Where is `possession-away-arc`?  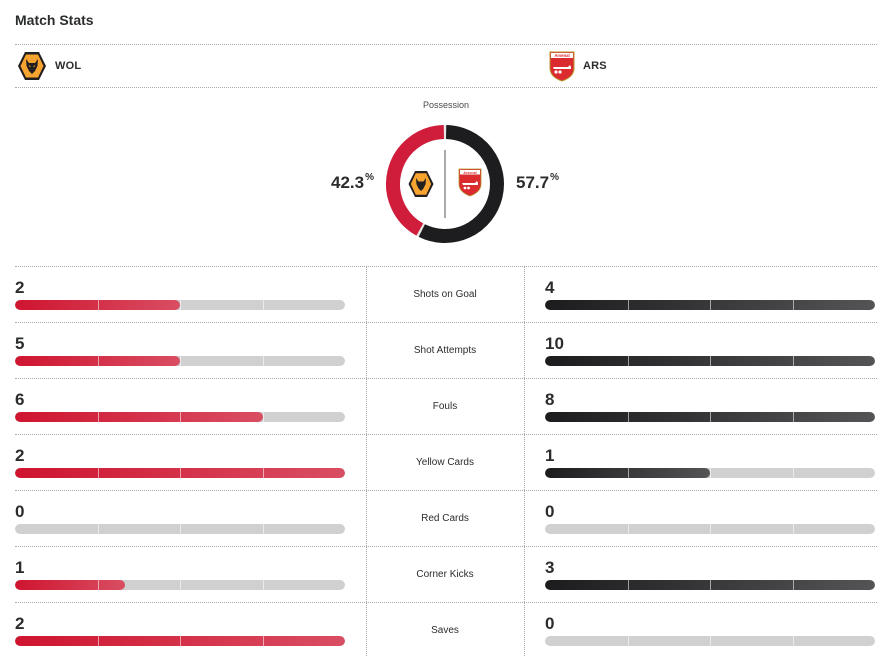 possession-away-arc is located at coordinates (461, 184).